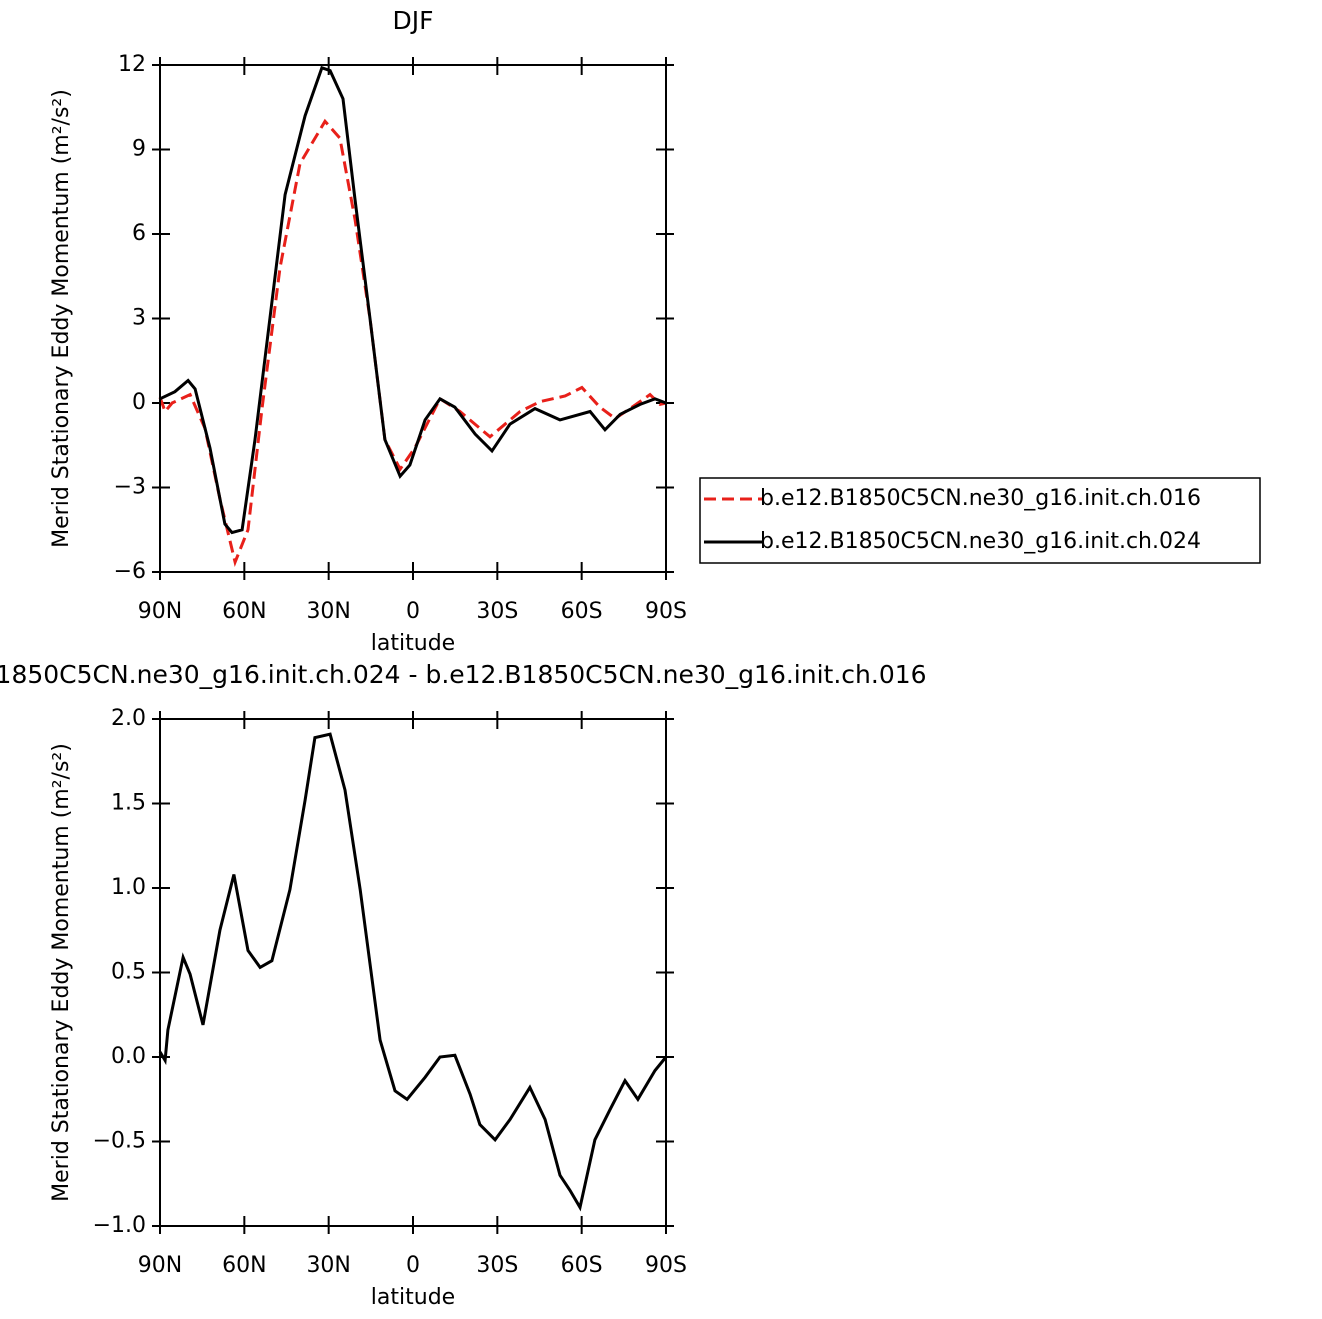 Image resolution: width=1322 pixels, height=1319 pixels. What do you see at coordinates (128, 887) in the screenshot?
I see `y-tick-label: 1.0` at bounding box center [128, 887].